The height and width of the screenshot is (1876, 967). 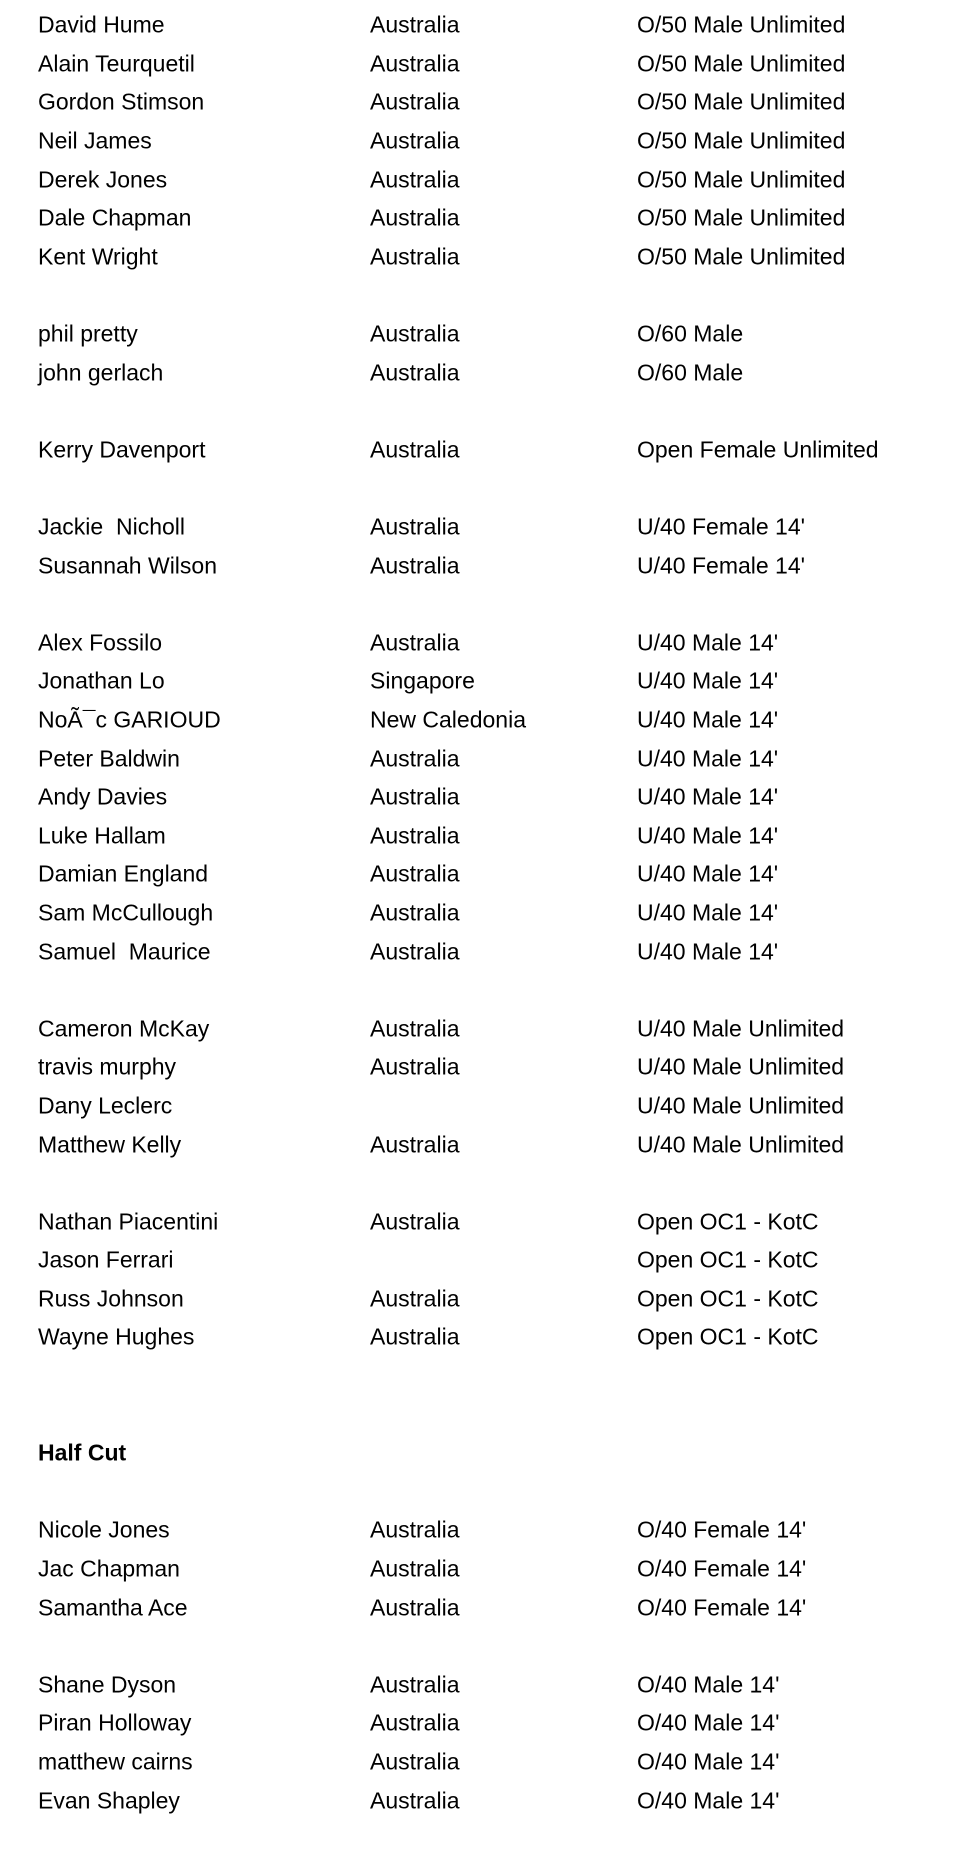 What do you see at coordinates (111, 526) in the screenshot?
I see `name-cell: Jackie Nicholl` at bounding box center [111, 526].